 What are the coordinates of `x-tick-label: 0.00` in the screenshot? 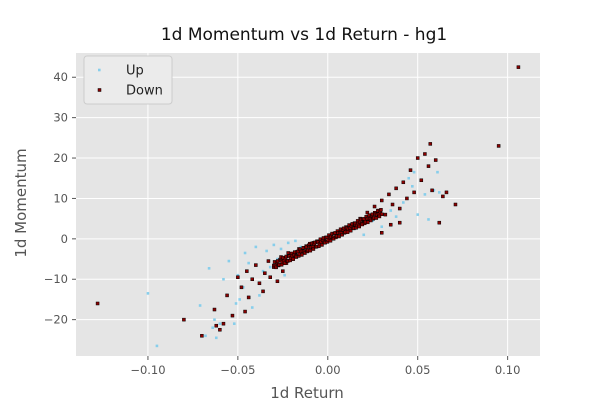 It's located at (328, 370).